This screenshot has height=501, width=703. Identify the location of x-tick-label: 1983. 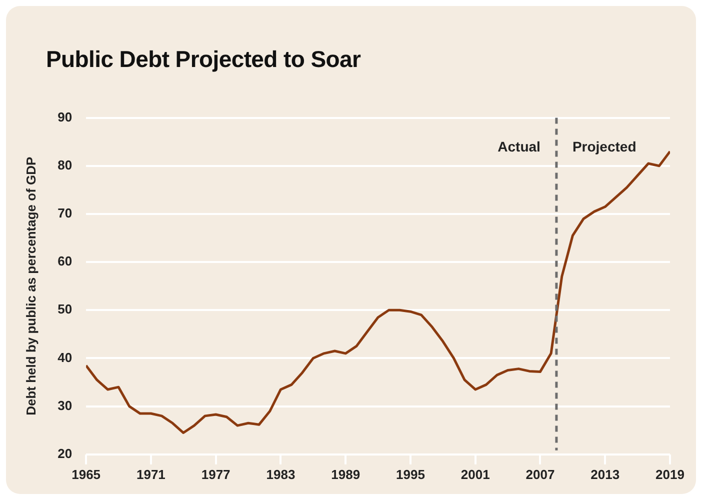
(281, 474).